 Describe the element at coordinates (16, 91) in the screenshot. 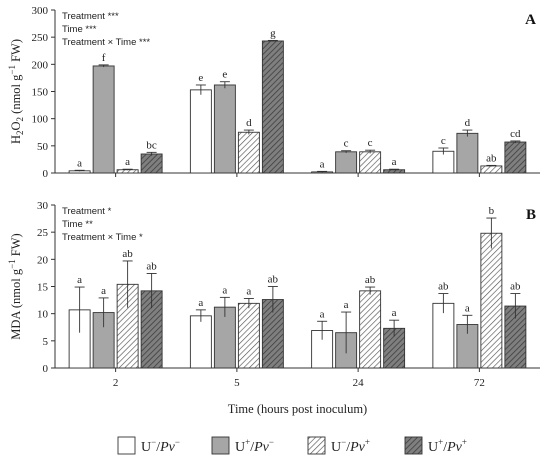

I see `y-axis-title: H2O2 (nmol g−1 FW)` at that location.